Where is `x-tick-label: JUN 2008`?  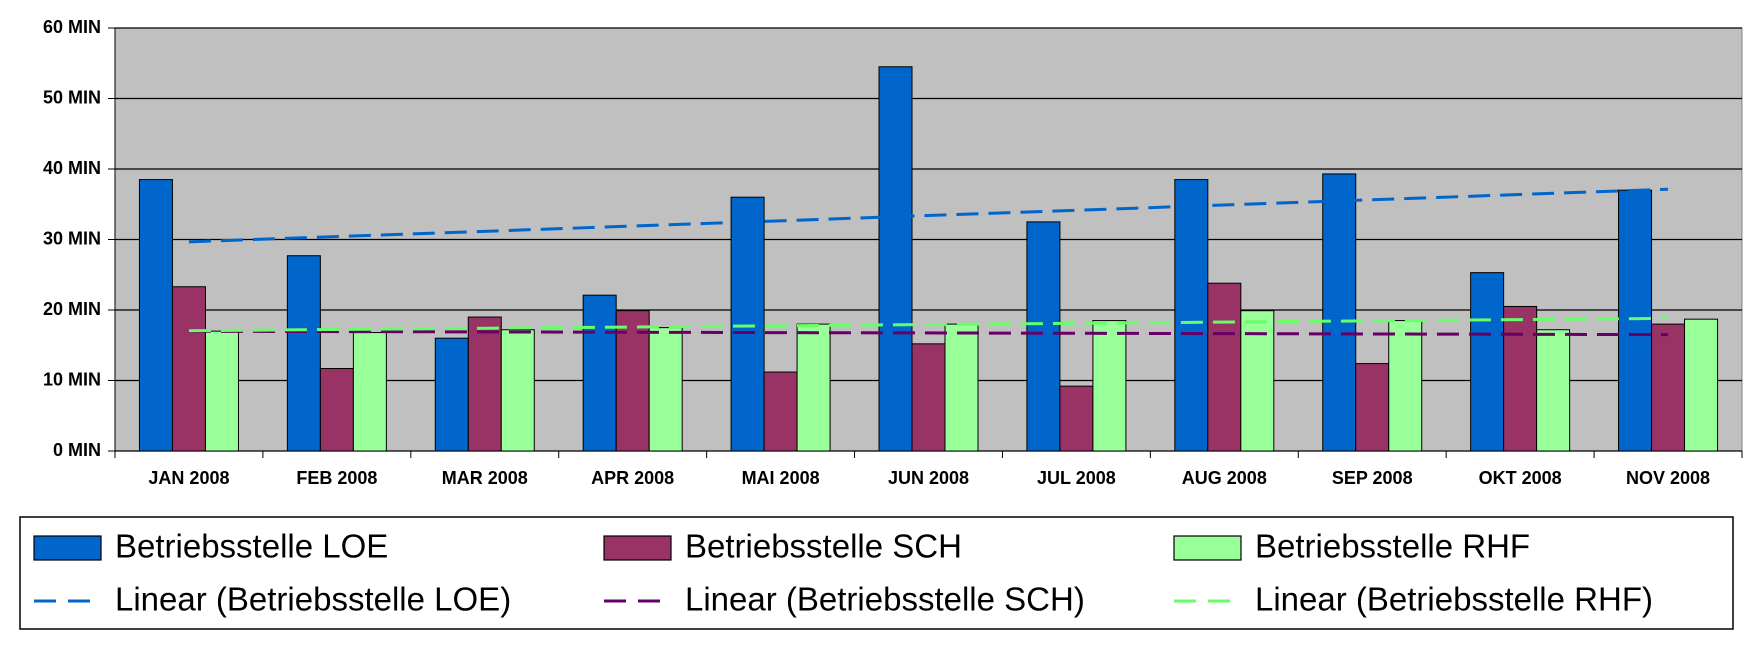 x-tick-label: JUN 2008 is located at coordinates (928, 478).